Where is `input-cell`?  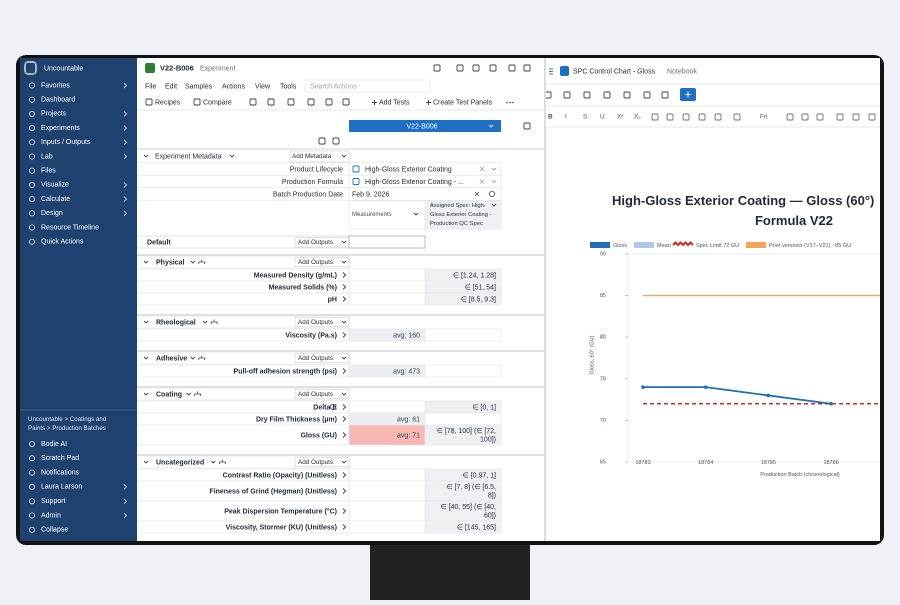
input-cell is located at coordinates (387, 242).